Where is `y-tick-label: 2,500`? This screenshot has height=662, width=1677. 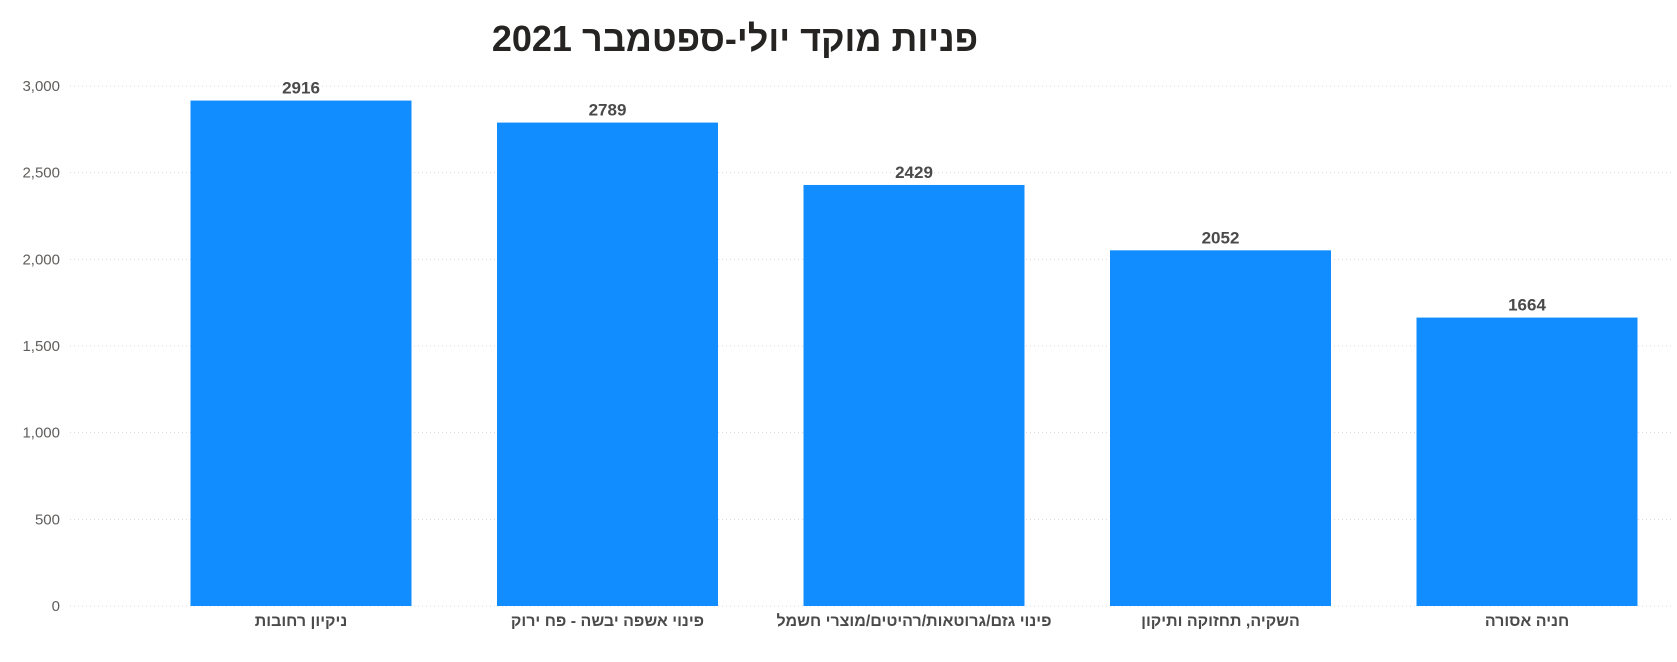
y-tick-label: 2,500 is located at coordinates (41, 173).